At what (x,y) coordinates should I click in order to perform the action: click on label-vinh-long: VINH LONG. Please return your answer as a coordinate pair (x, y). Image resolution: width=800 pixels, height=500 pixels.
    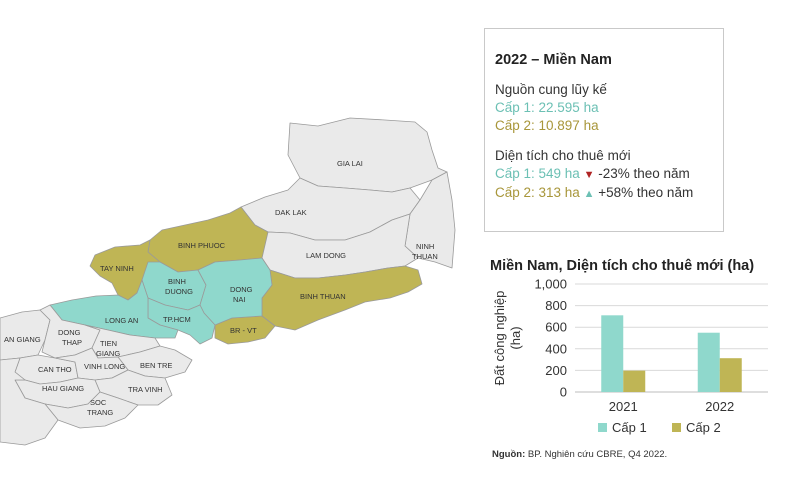
    Looking at the image, I should click on (104, 366).